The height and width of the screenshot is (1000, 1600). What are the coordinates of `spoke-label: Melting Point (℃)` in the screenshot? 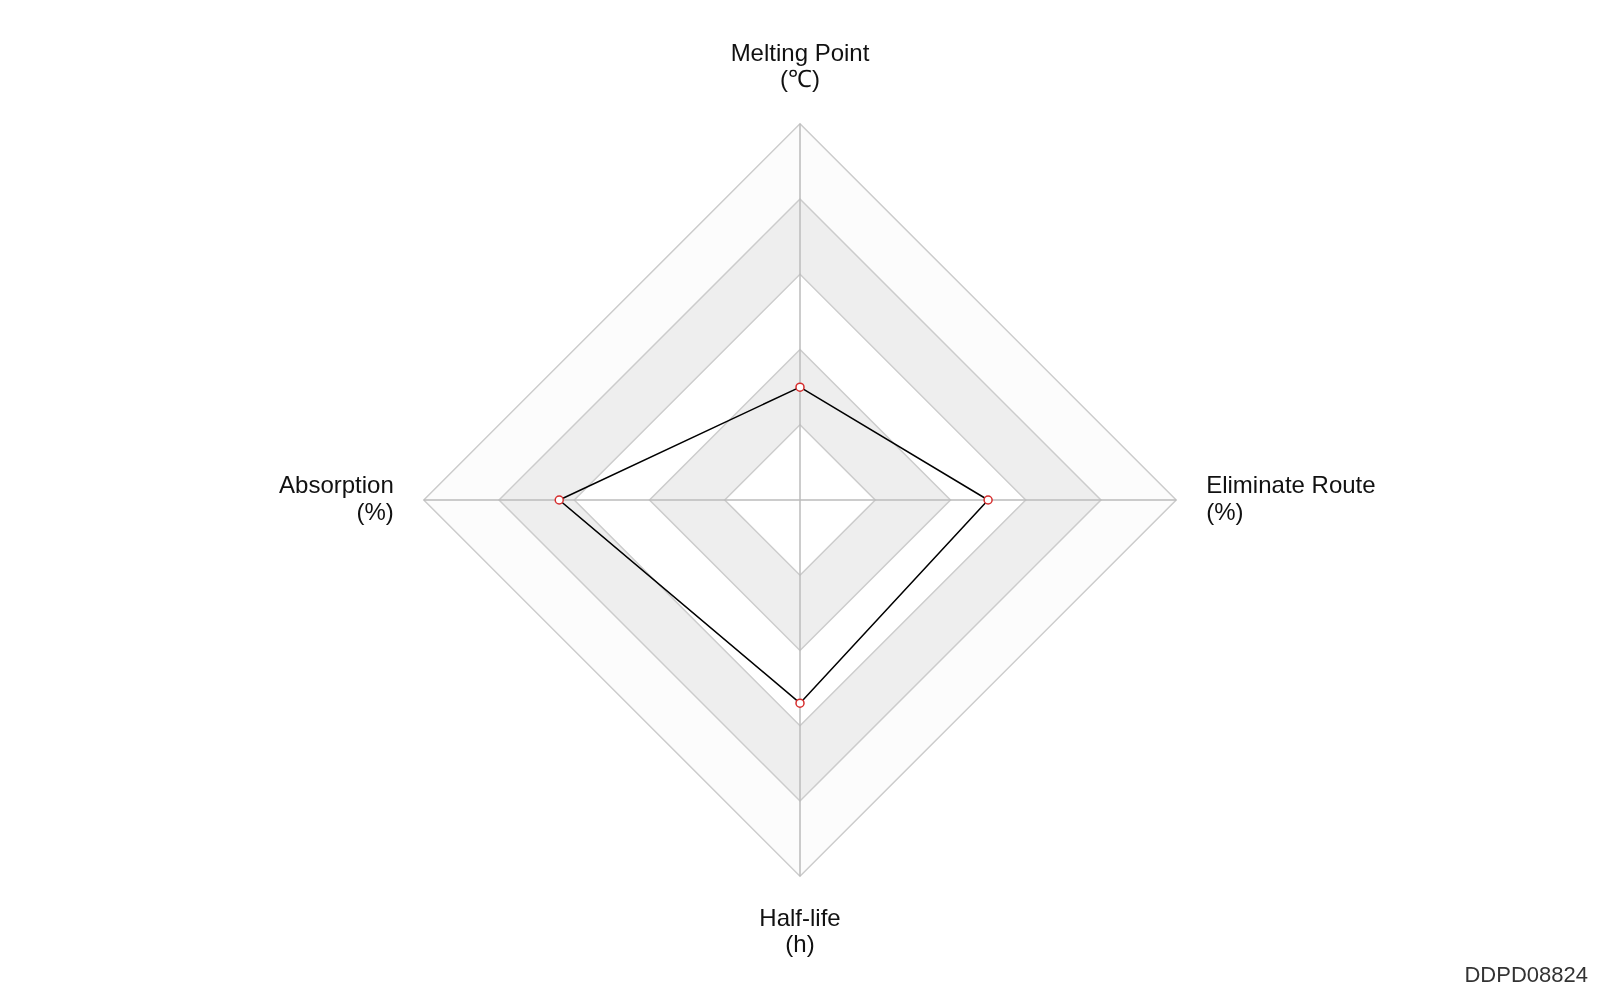 It's located at (800, 65).